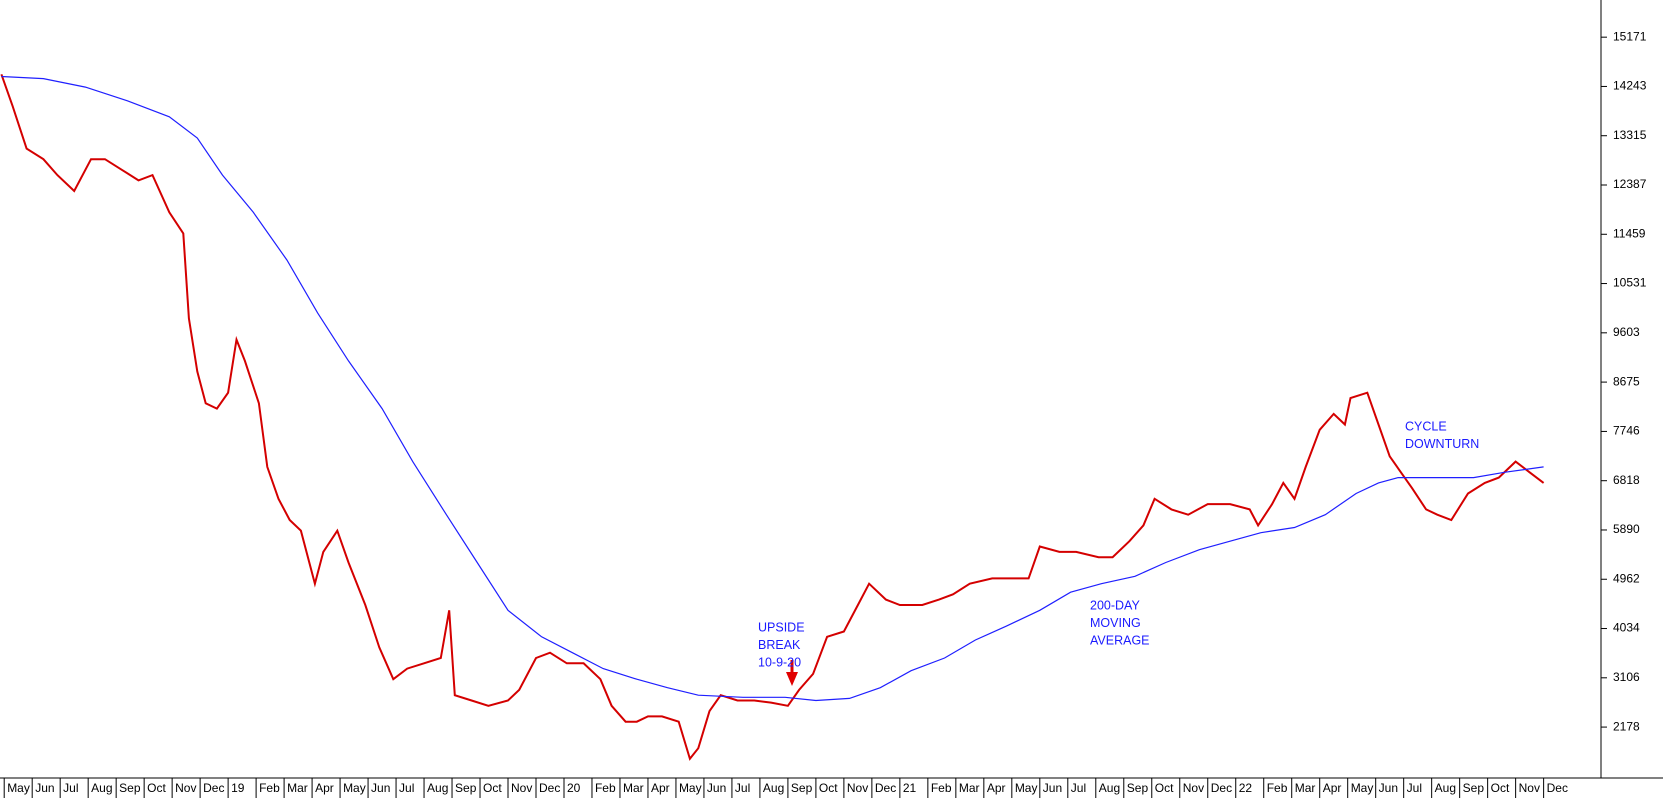 This screenshot has width=1663, height=798. What do you see at coordinates (779, 662) in the screenshot?
I see `annotation: 10-9-20` at bounding box center [779, 662].